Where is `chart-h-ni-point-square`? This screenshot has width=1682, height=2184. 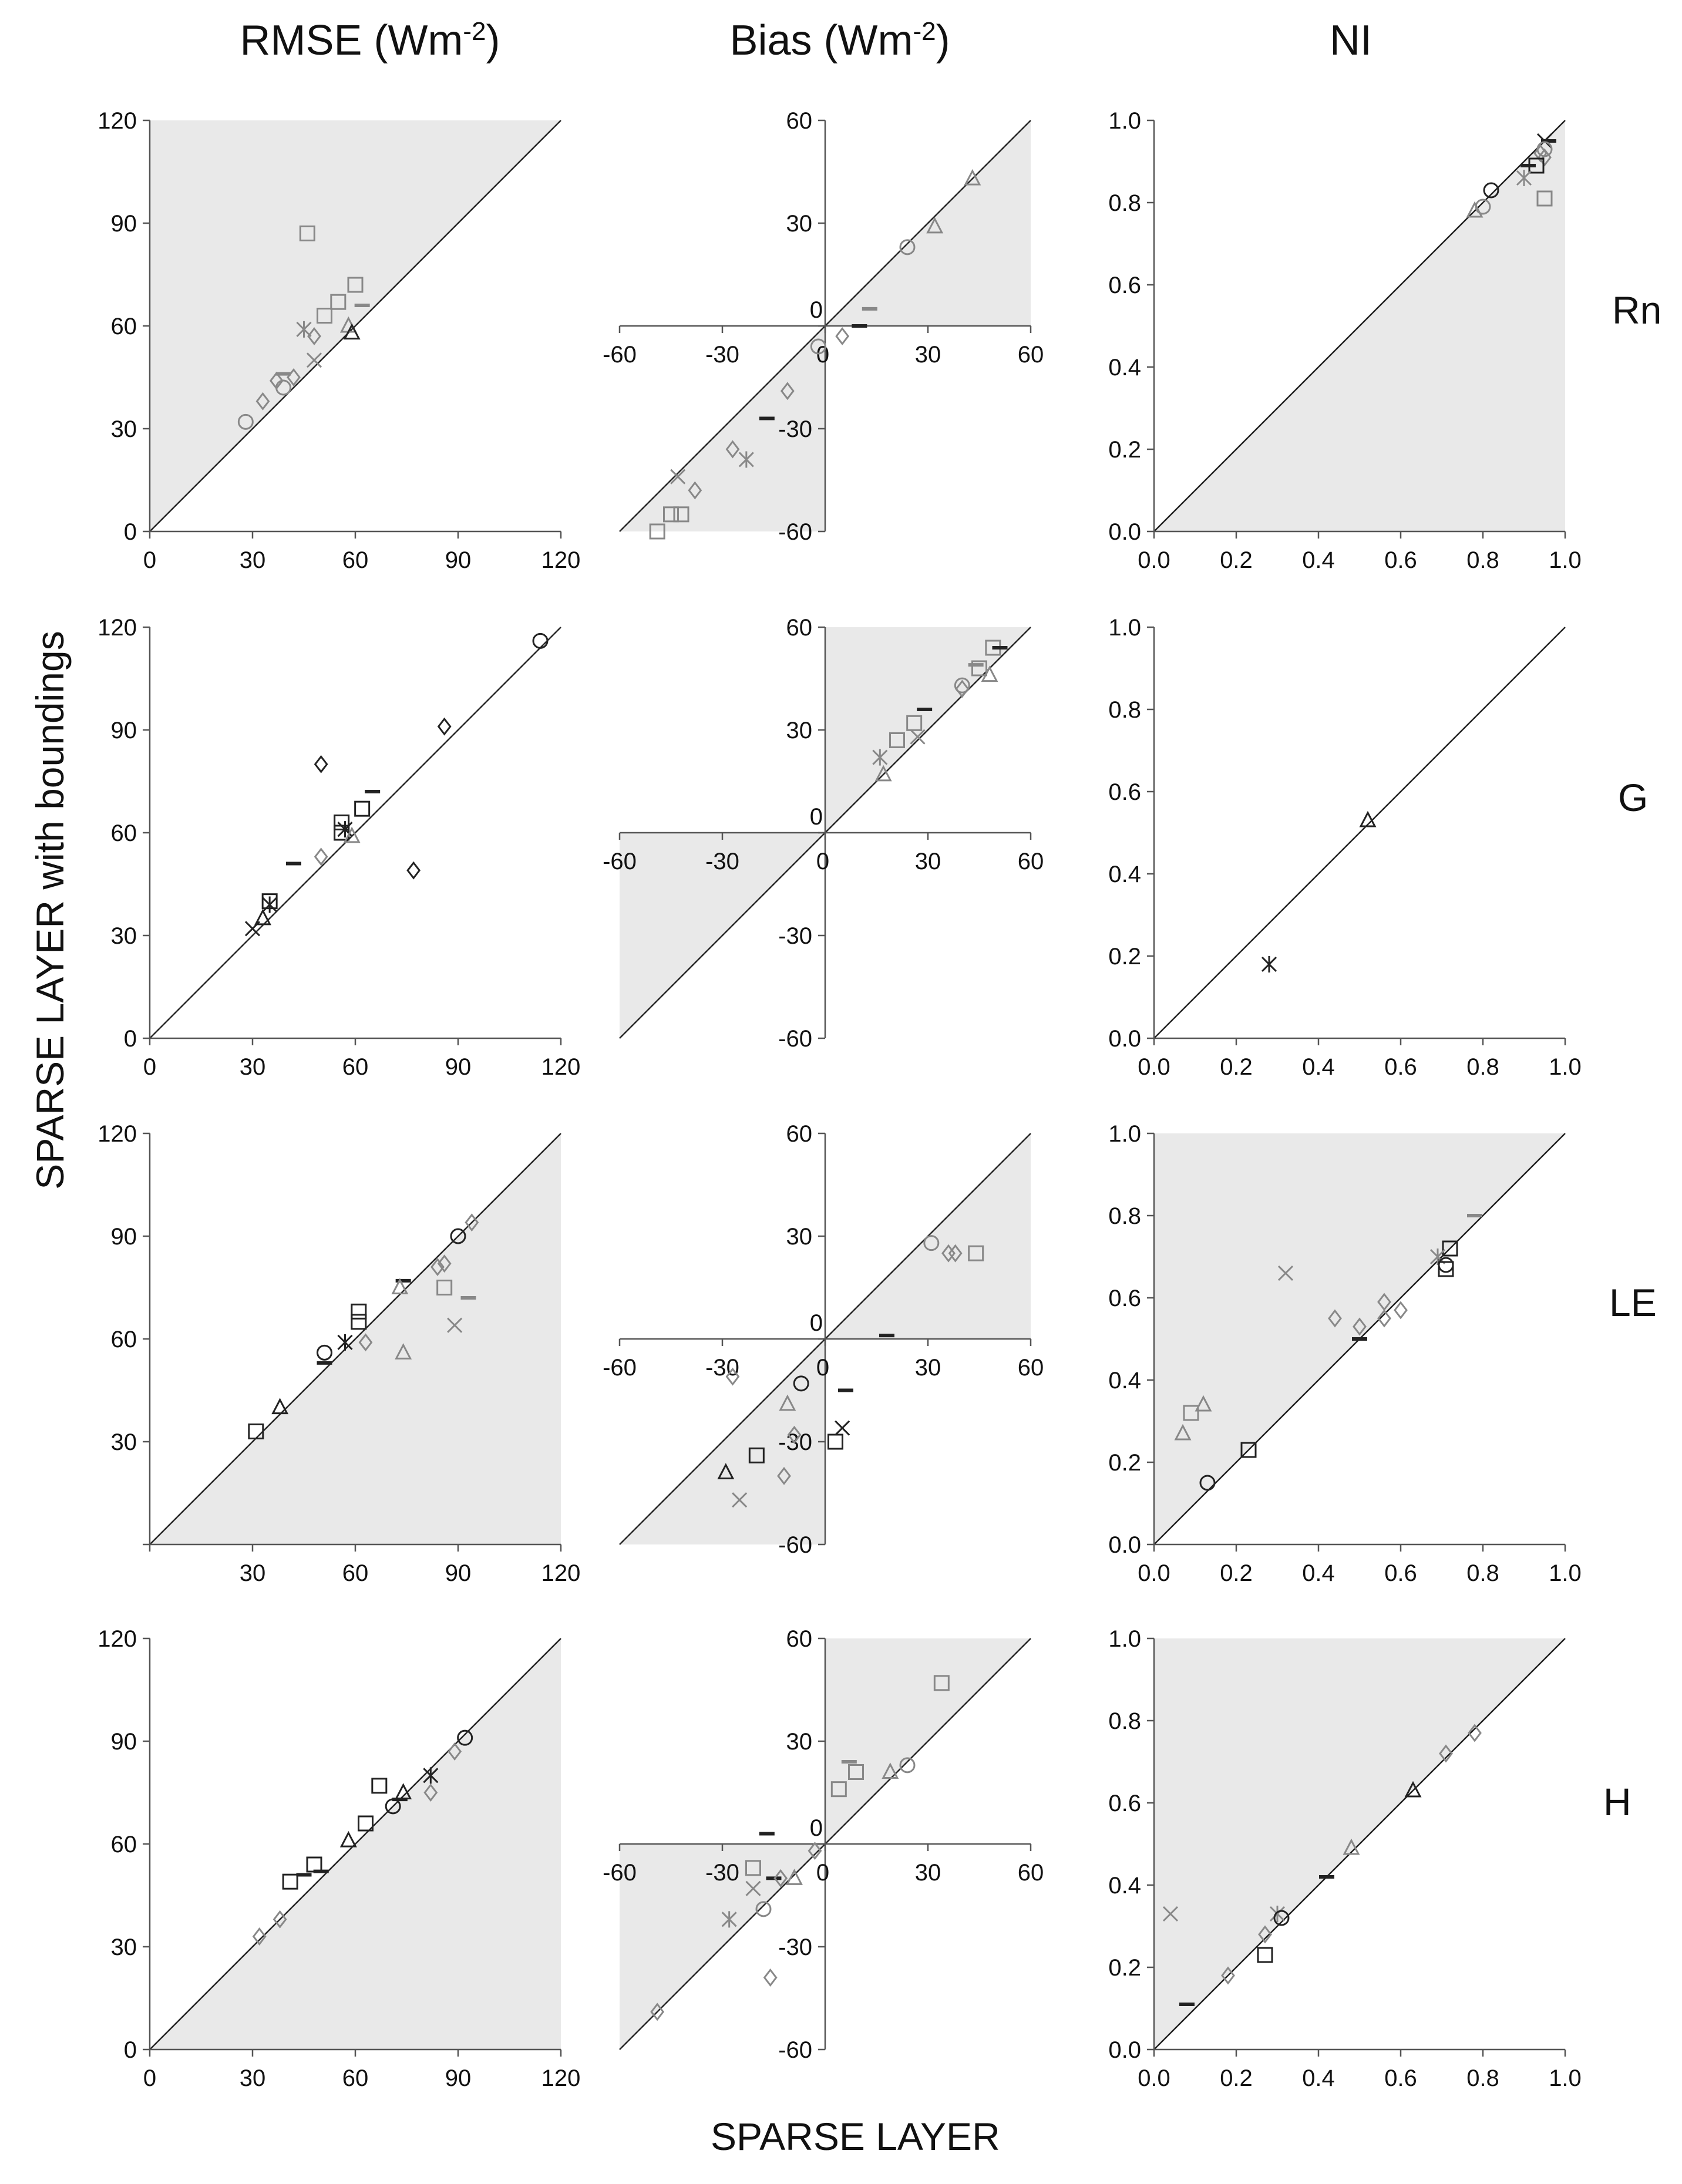 chart-h-ni-point-square is located at coordinates (1265, 1955).